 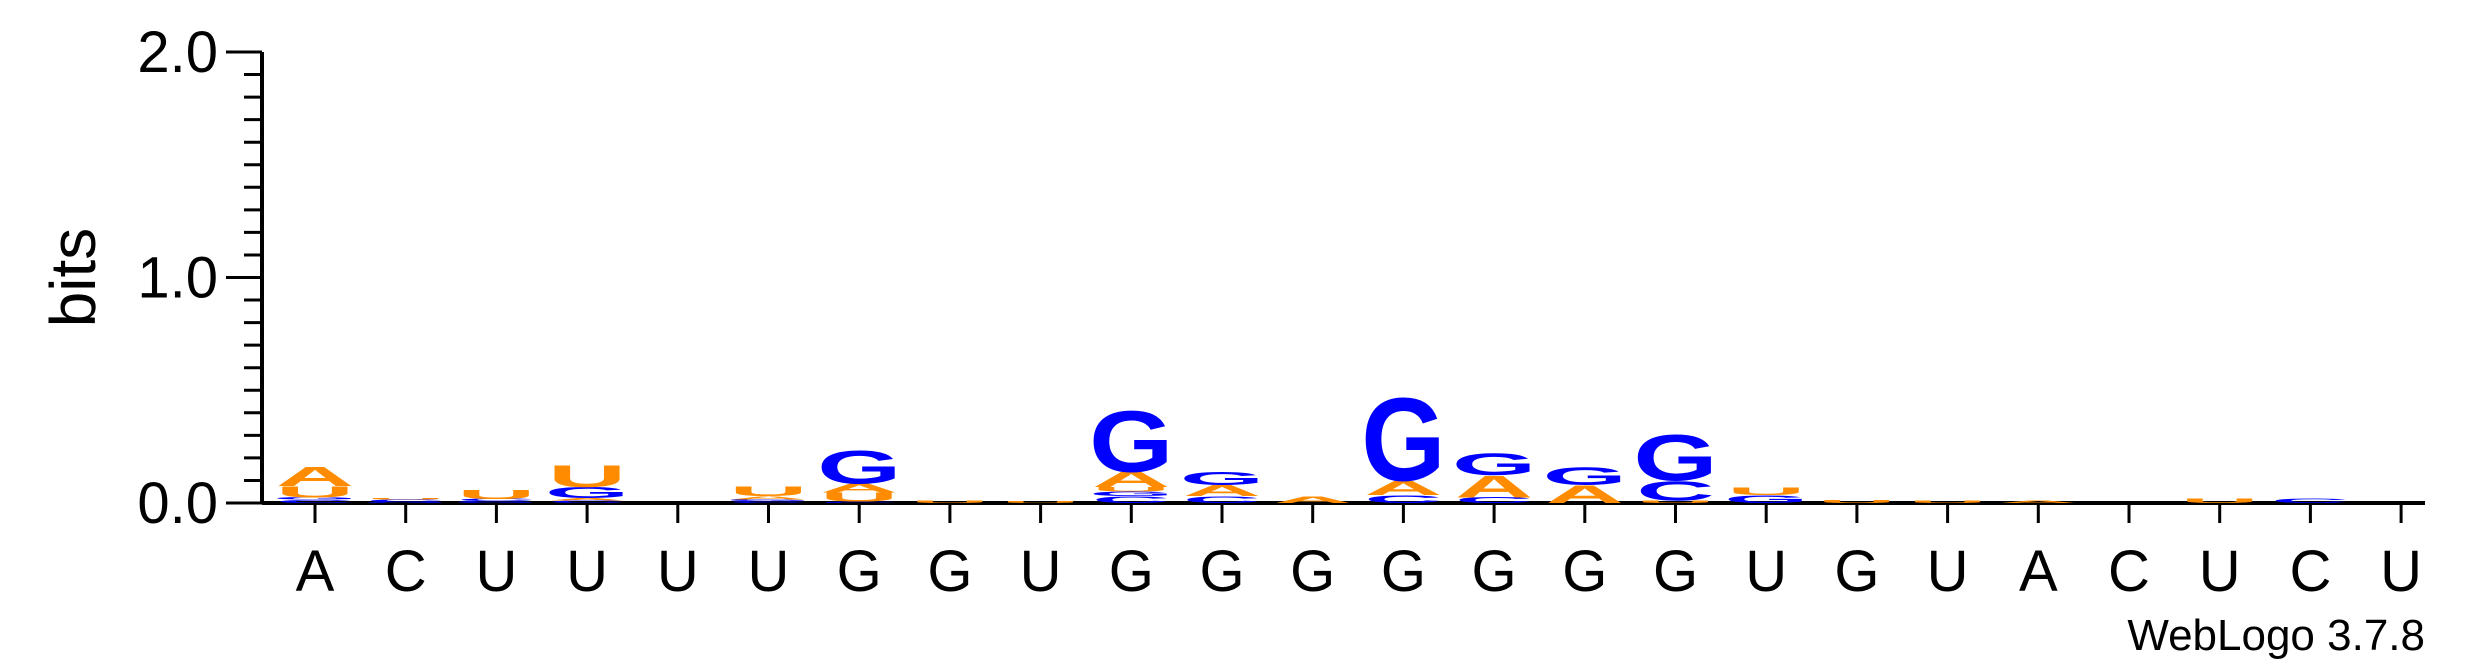 I want to click on y-tick-label: 2.0, so click(x=177, y=52).